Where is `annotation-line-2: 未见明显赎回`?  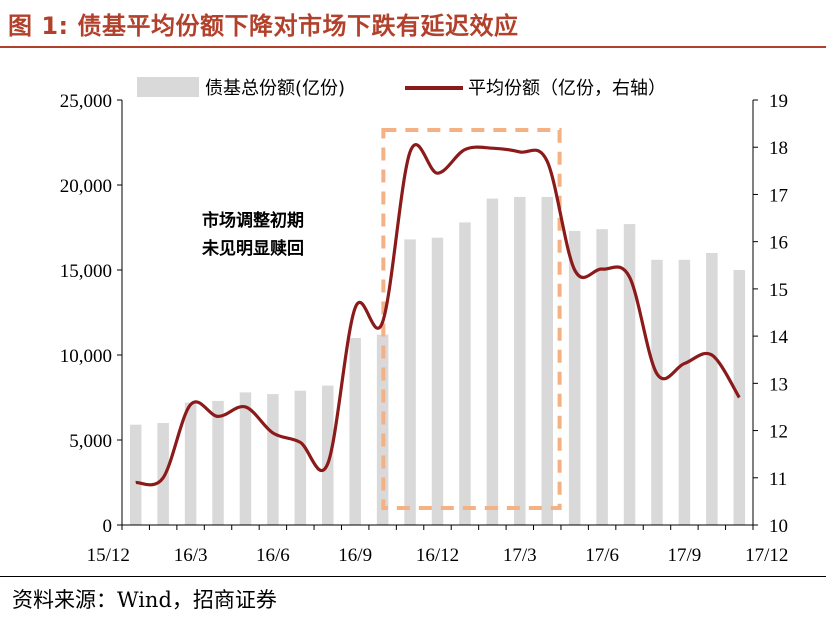
annotation-line-2: 未见明显赎回 is located at coordinates (252, 248).